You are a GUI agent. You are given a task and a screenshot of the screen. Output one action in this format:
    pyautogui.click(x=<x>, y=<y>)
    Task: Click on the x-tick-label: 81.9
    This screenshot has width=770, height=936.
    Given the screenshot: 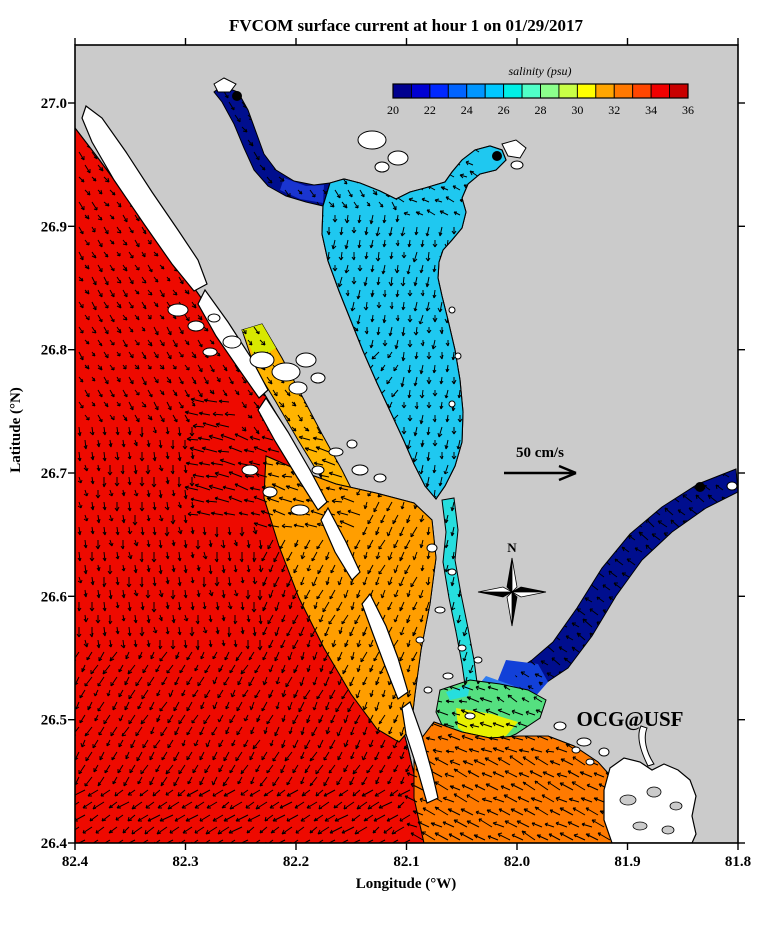 What is the action you would take?
    pyautogui.click(x=627, y=862)
    